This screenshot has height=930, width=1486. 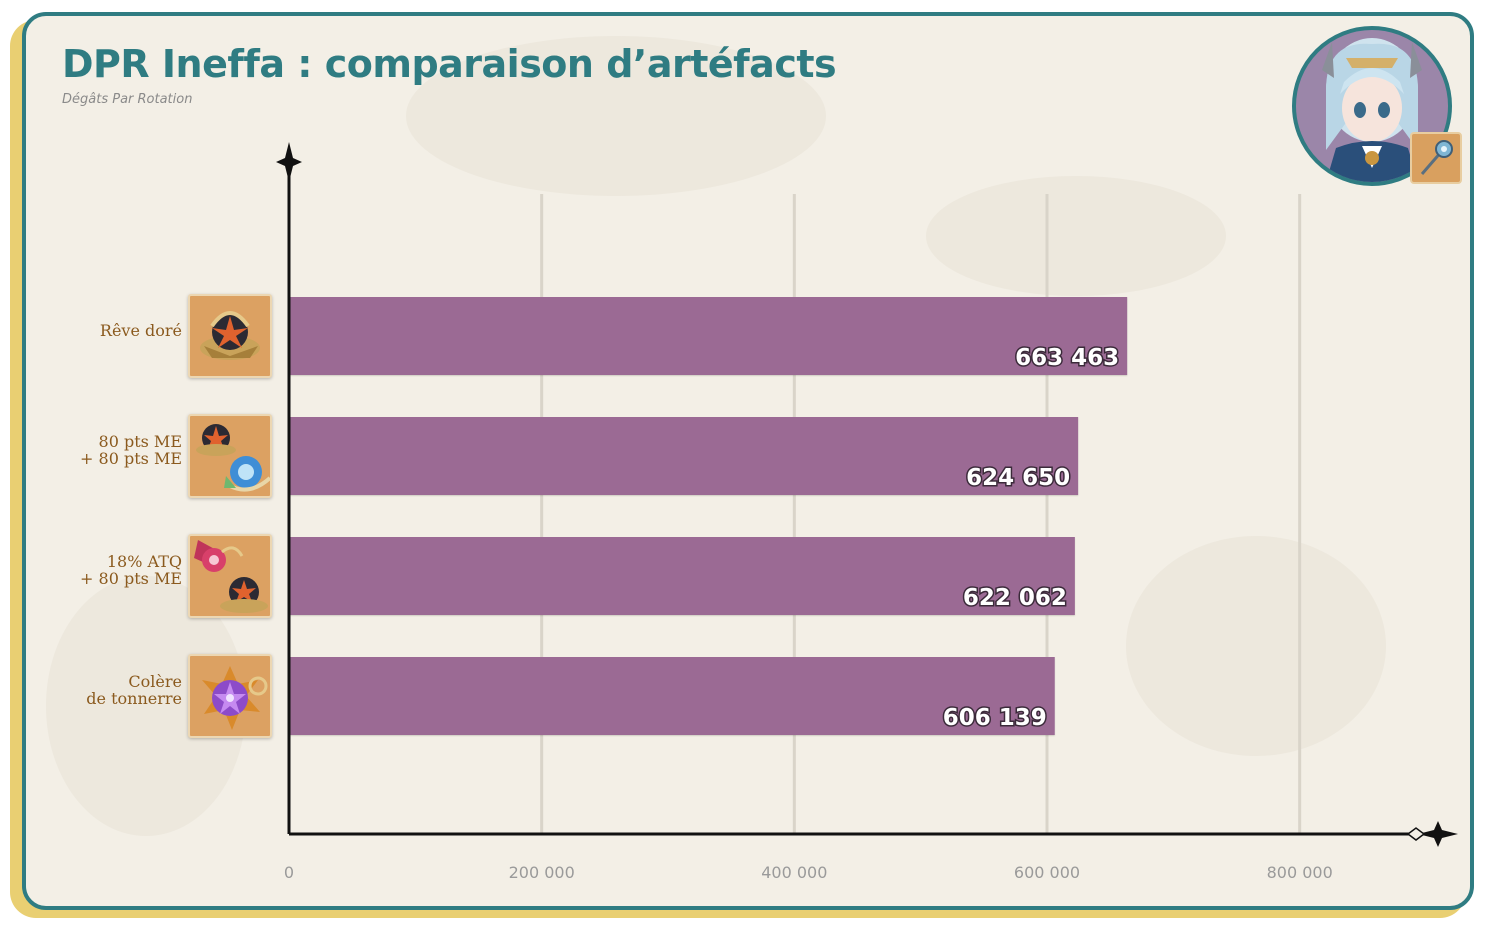 I want to click on value-labels: 663 463 624 650 622 062 606 139, so click(x=1030, y=538).